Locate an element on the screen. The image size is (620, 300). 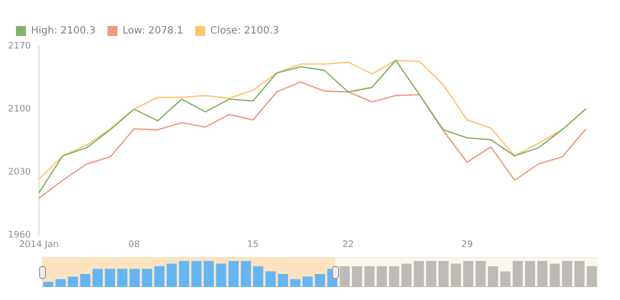
legend-label: Close: 2100.3 is located at coordinates (244, 31).